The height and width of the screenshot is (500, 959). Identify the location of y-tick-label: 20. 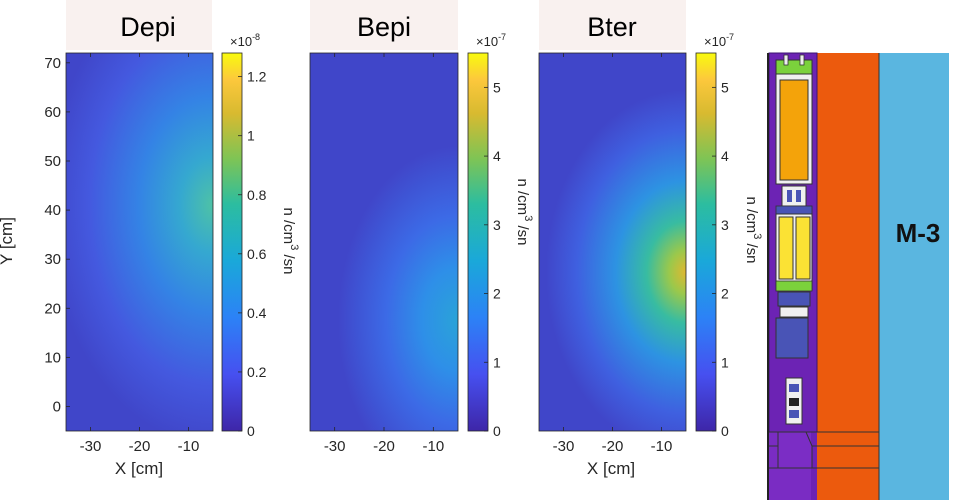
(52, 308).